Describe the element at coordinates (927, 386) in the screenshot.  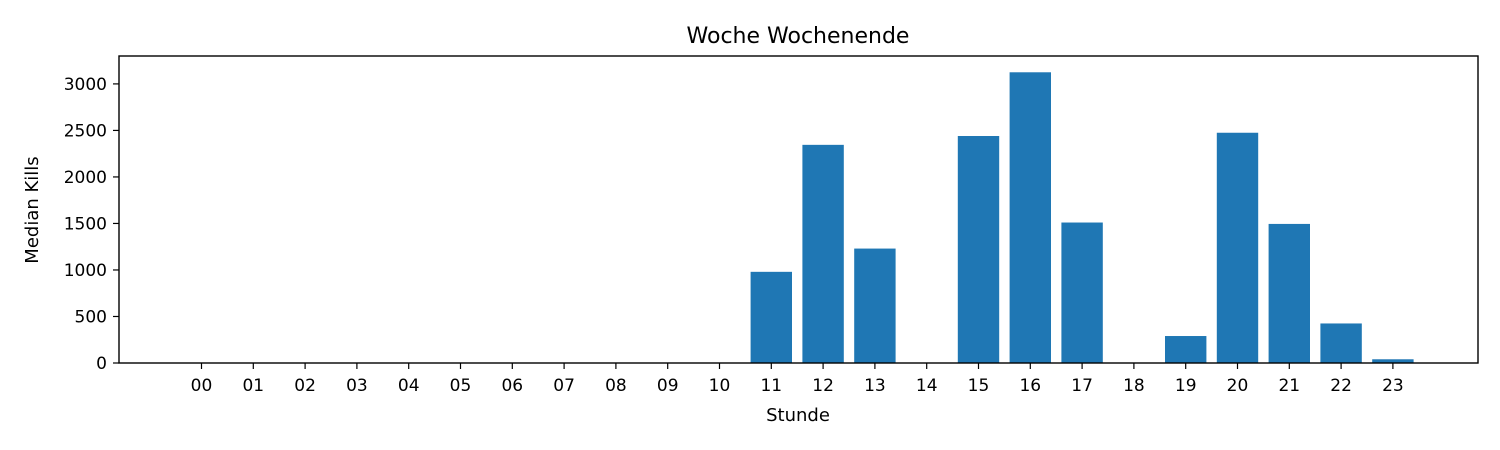
I see `x-tick-label-14: 14` at that location.